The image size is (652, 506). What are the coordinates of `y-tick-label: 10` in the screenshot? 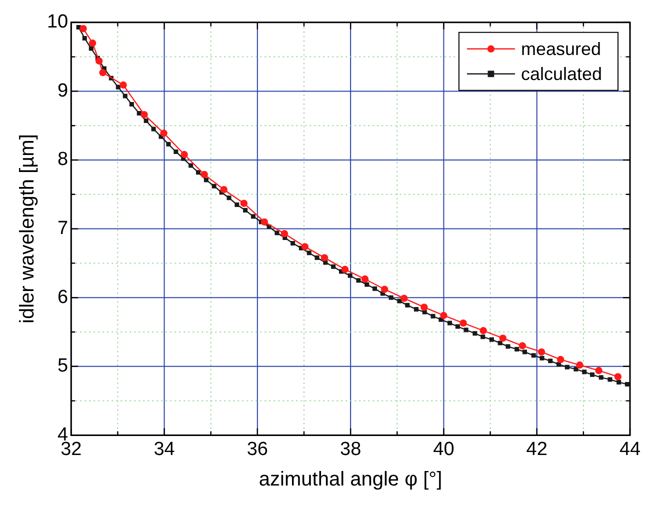 It's located at (57, 22).